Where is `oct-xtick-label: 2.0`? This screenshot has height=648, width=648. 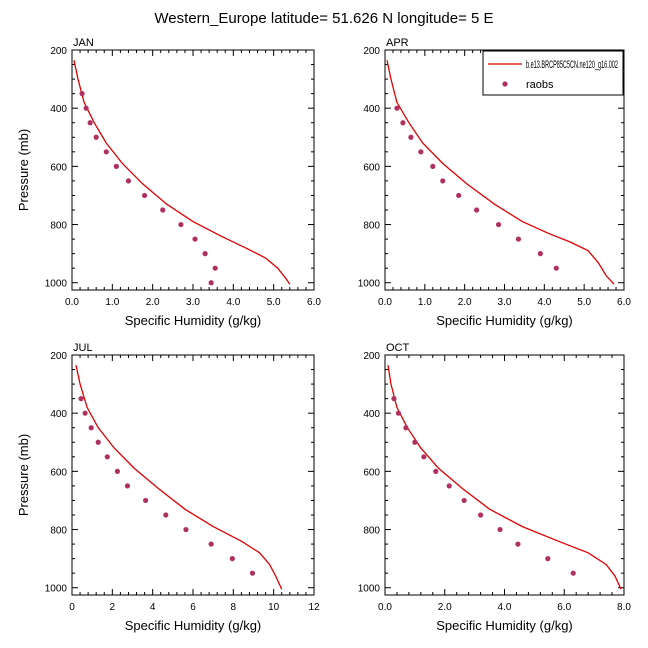 oct-xtick-label: 2.0 is located at coordinates (445, 607).